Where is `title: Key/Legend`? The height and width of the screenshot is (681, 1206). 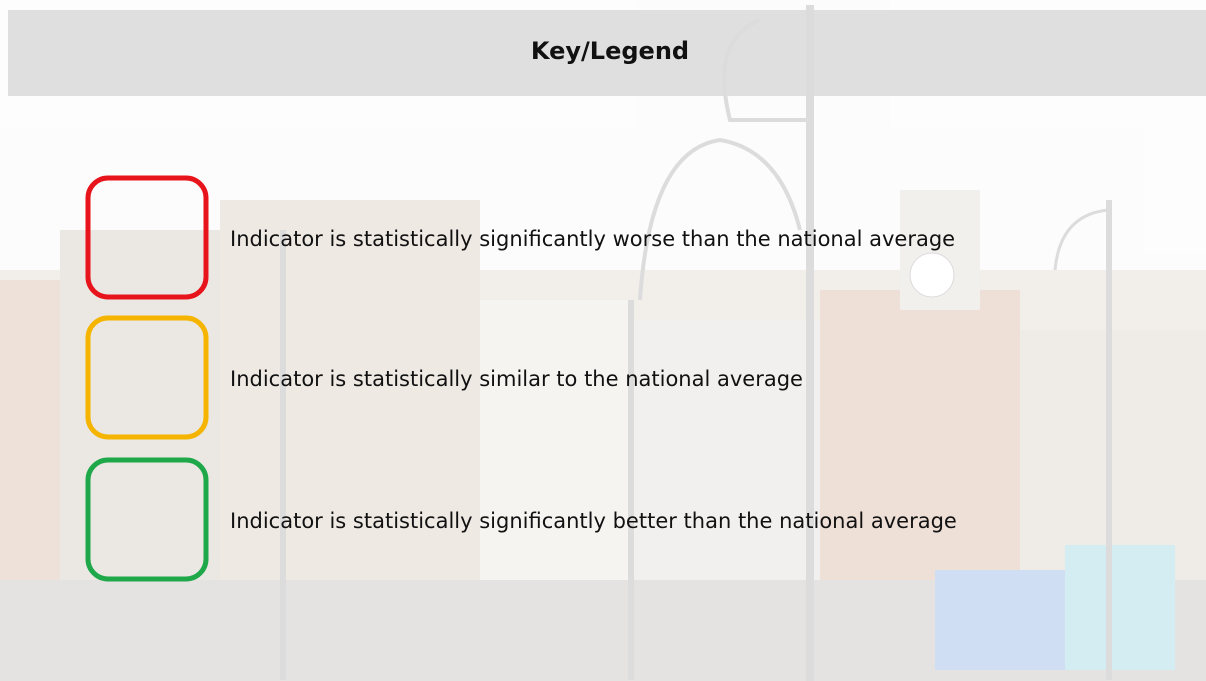
title: Key/Legend is located at coordinates (610, 51).